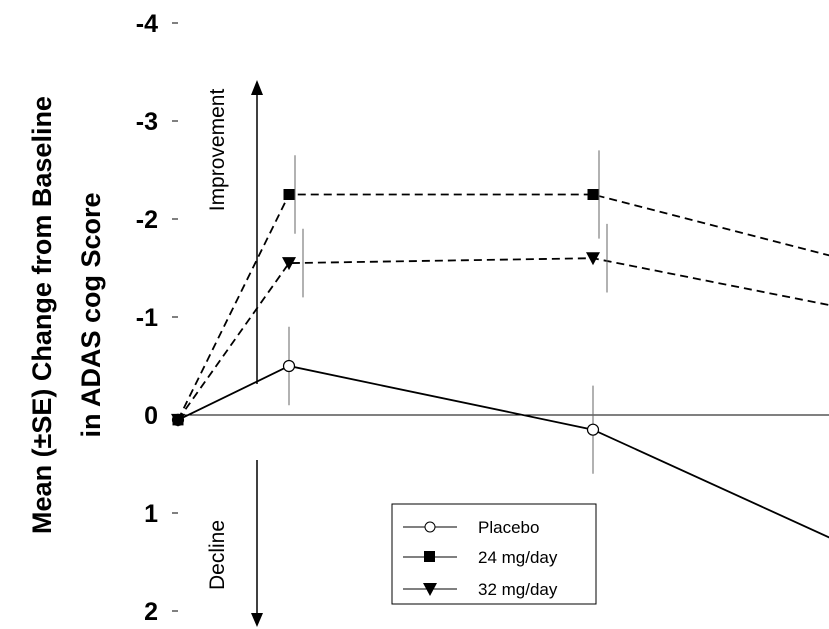  I want to click on legend: Placebo 24 mg/day 32 mg/day, so click(494, 554).